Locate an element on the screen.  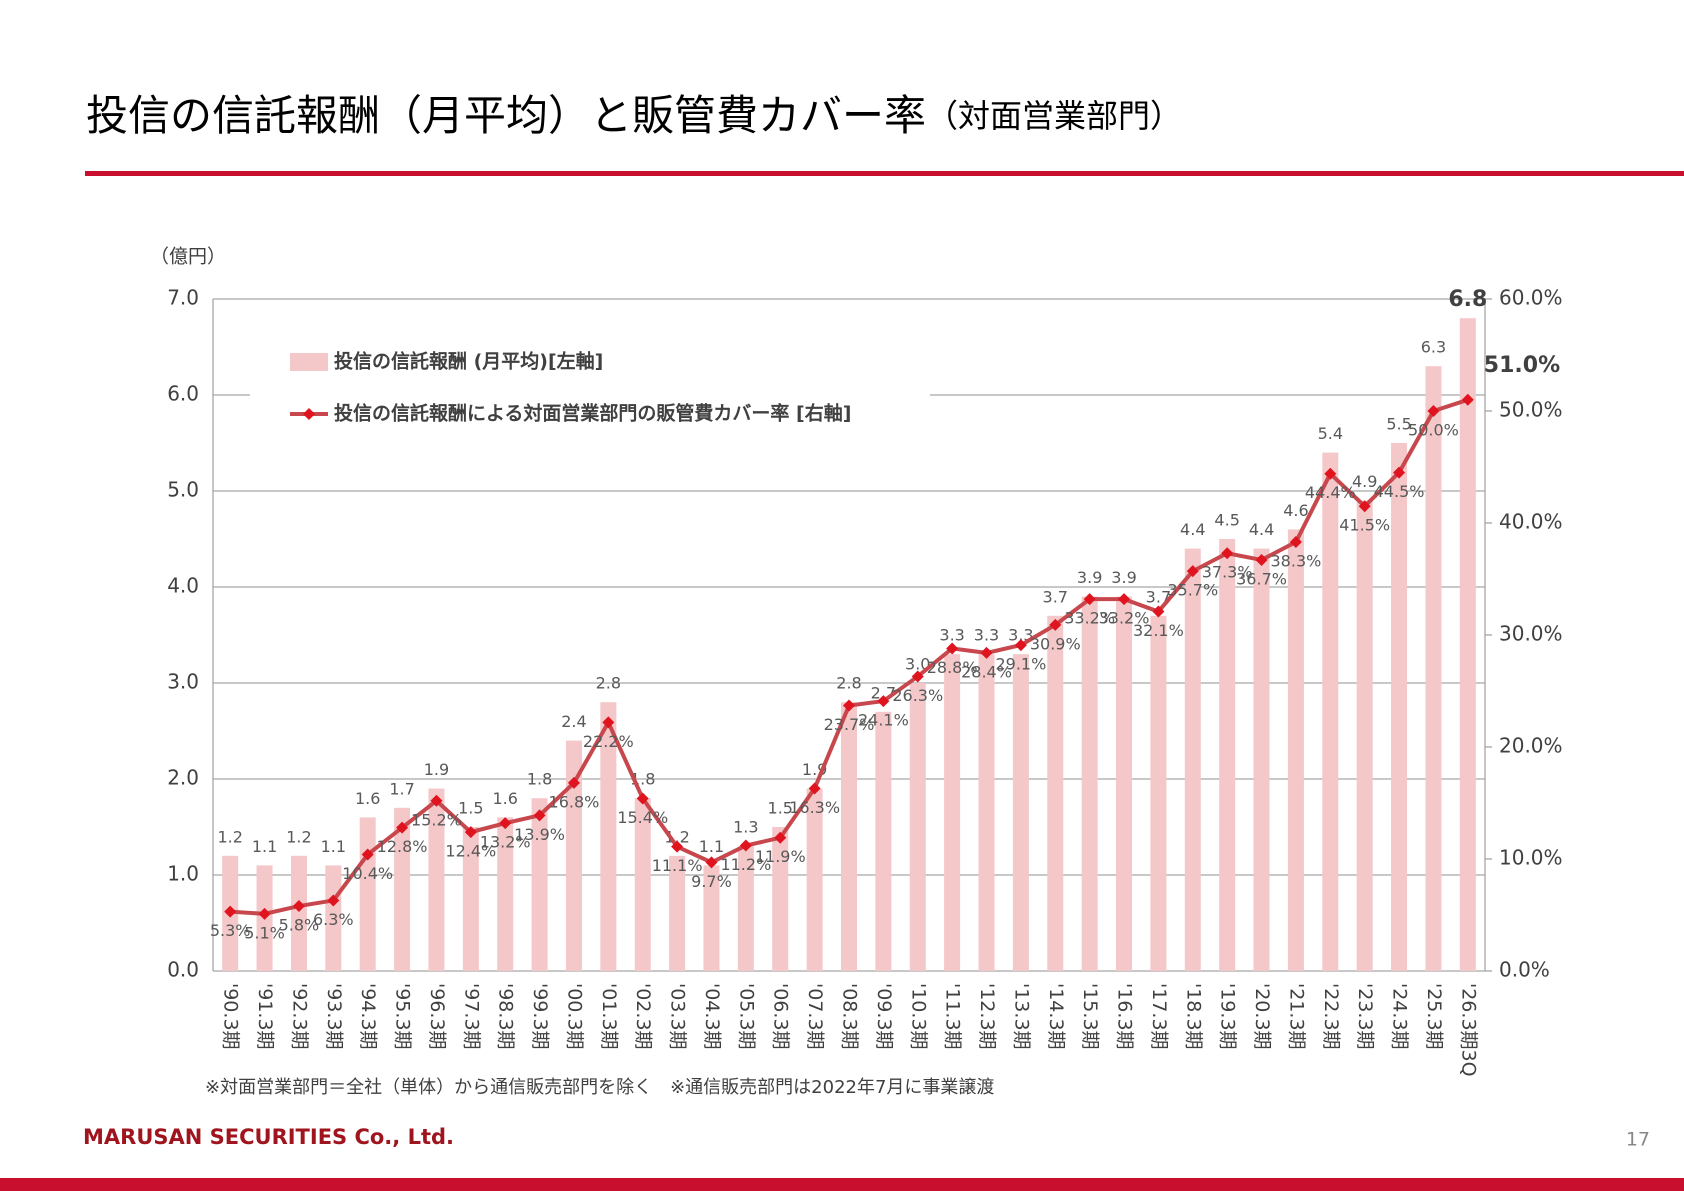
footer-rule is located at coordinates (842, 1184).